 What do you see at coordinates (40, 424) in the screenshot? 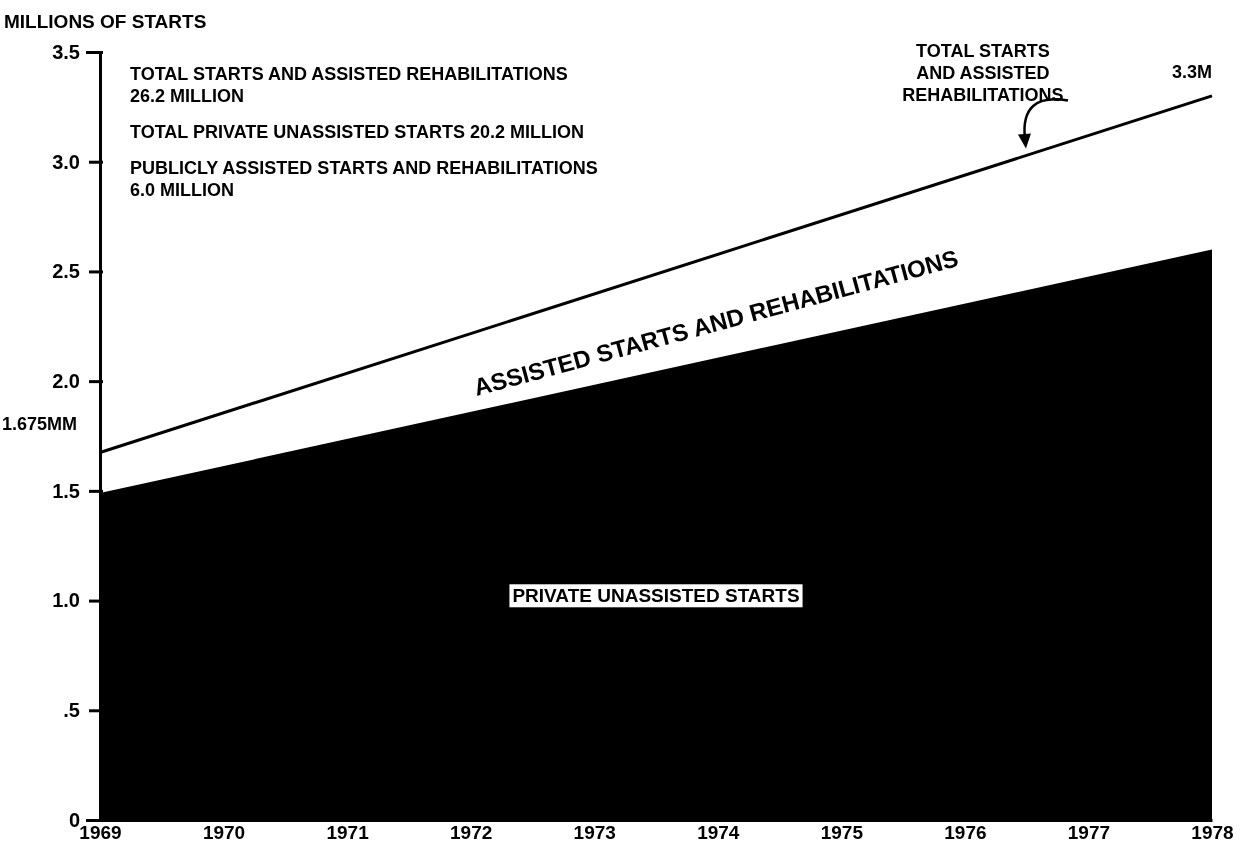
I see `data-label: 1.675MM` at bounding box center [40, 424].